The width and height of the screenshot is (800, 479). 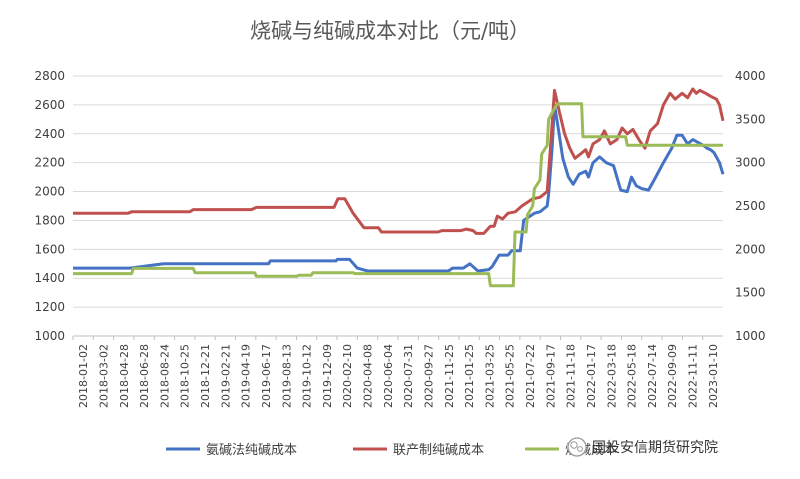 I want to click on y-axis-left: 1000 1200 1400 1600 1800 2000 2200 2400 2600 2800, so click(x=49, y=206).